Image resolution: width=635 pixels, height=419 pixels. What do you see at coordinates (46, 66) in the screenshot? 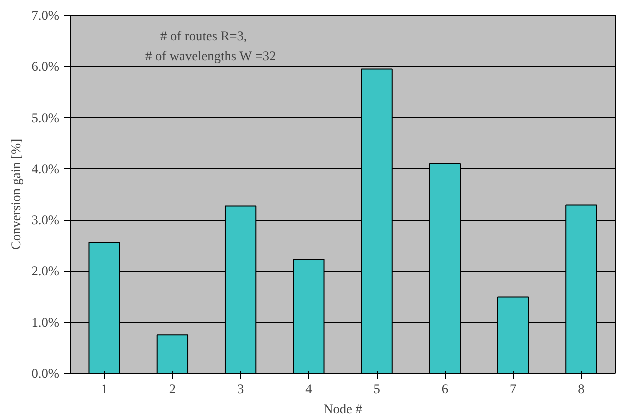
I see `y-tick-label: 6.0%` at bounding box center [46, 66].